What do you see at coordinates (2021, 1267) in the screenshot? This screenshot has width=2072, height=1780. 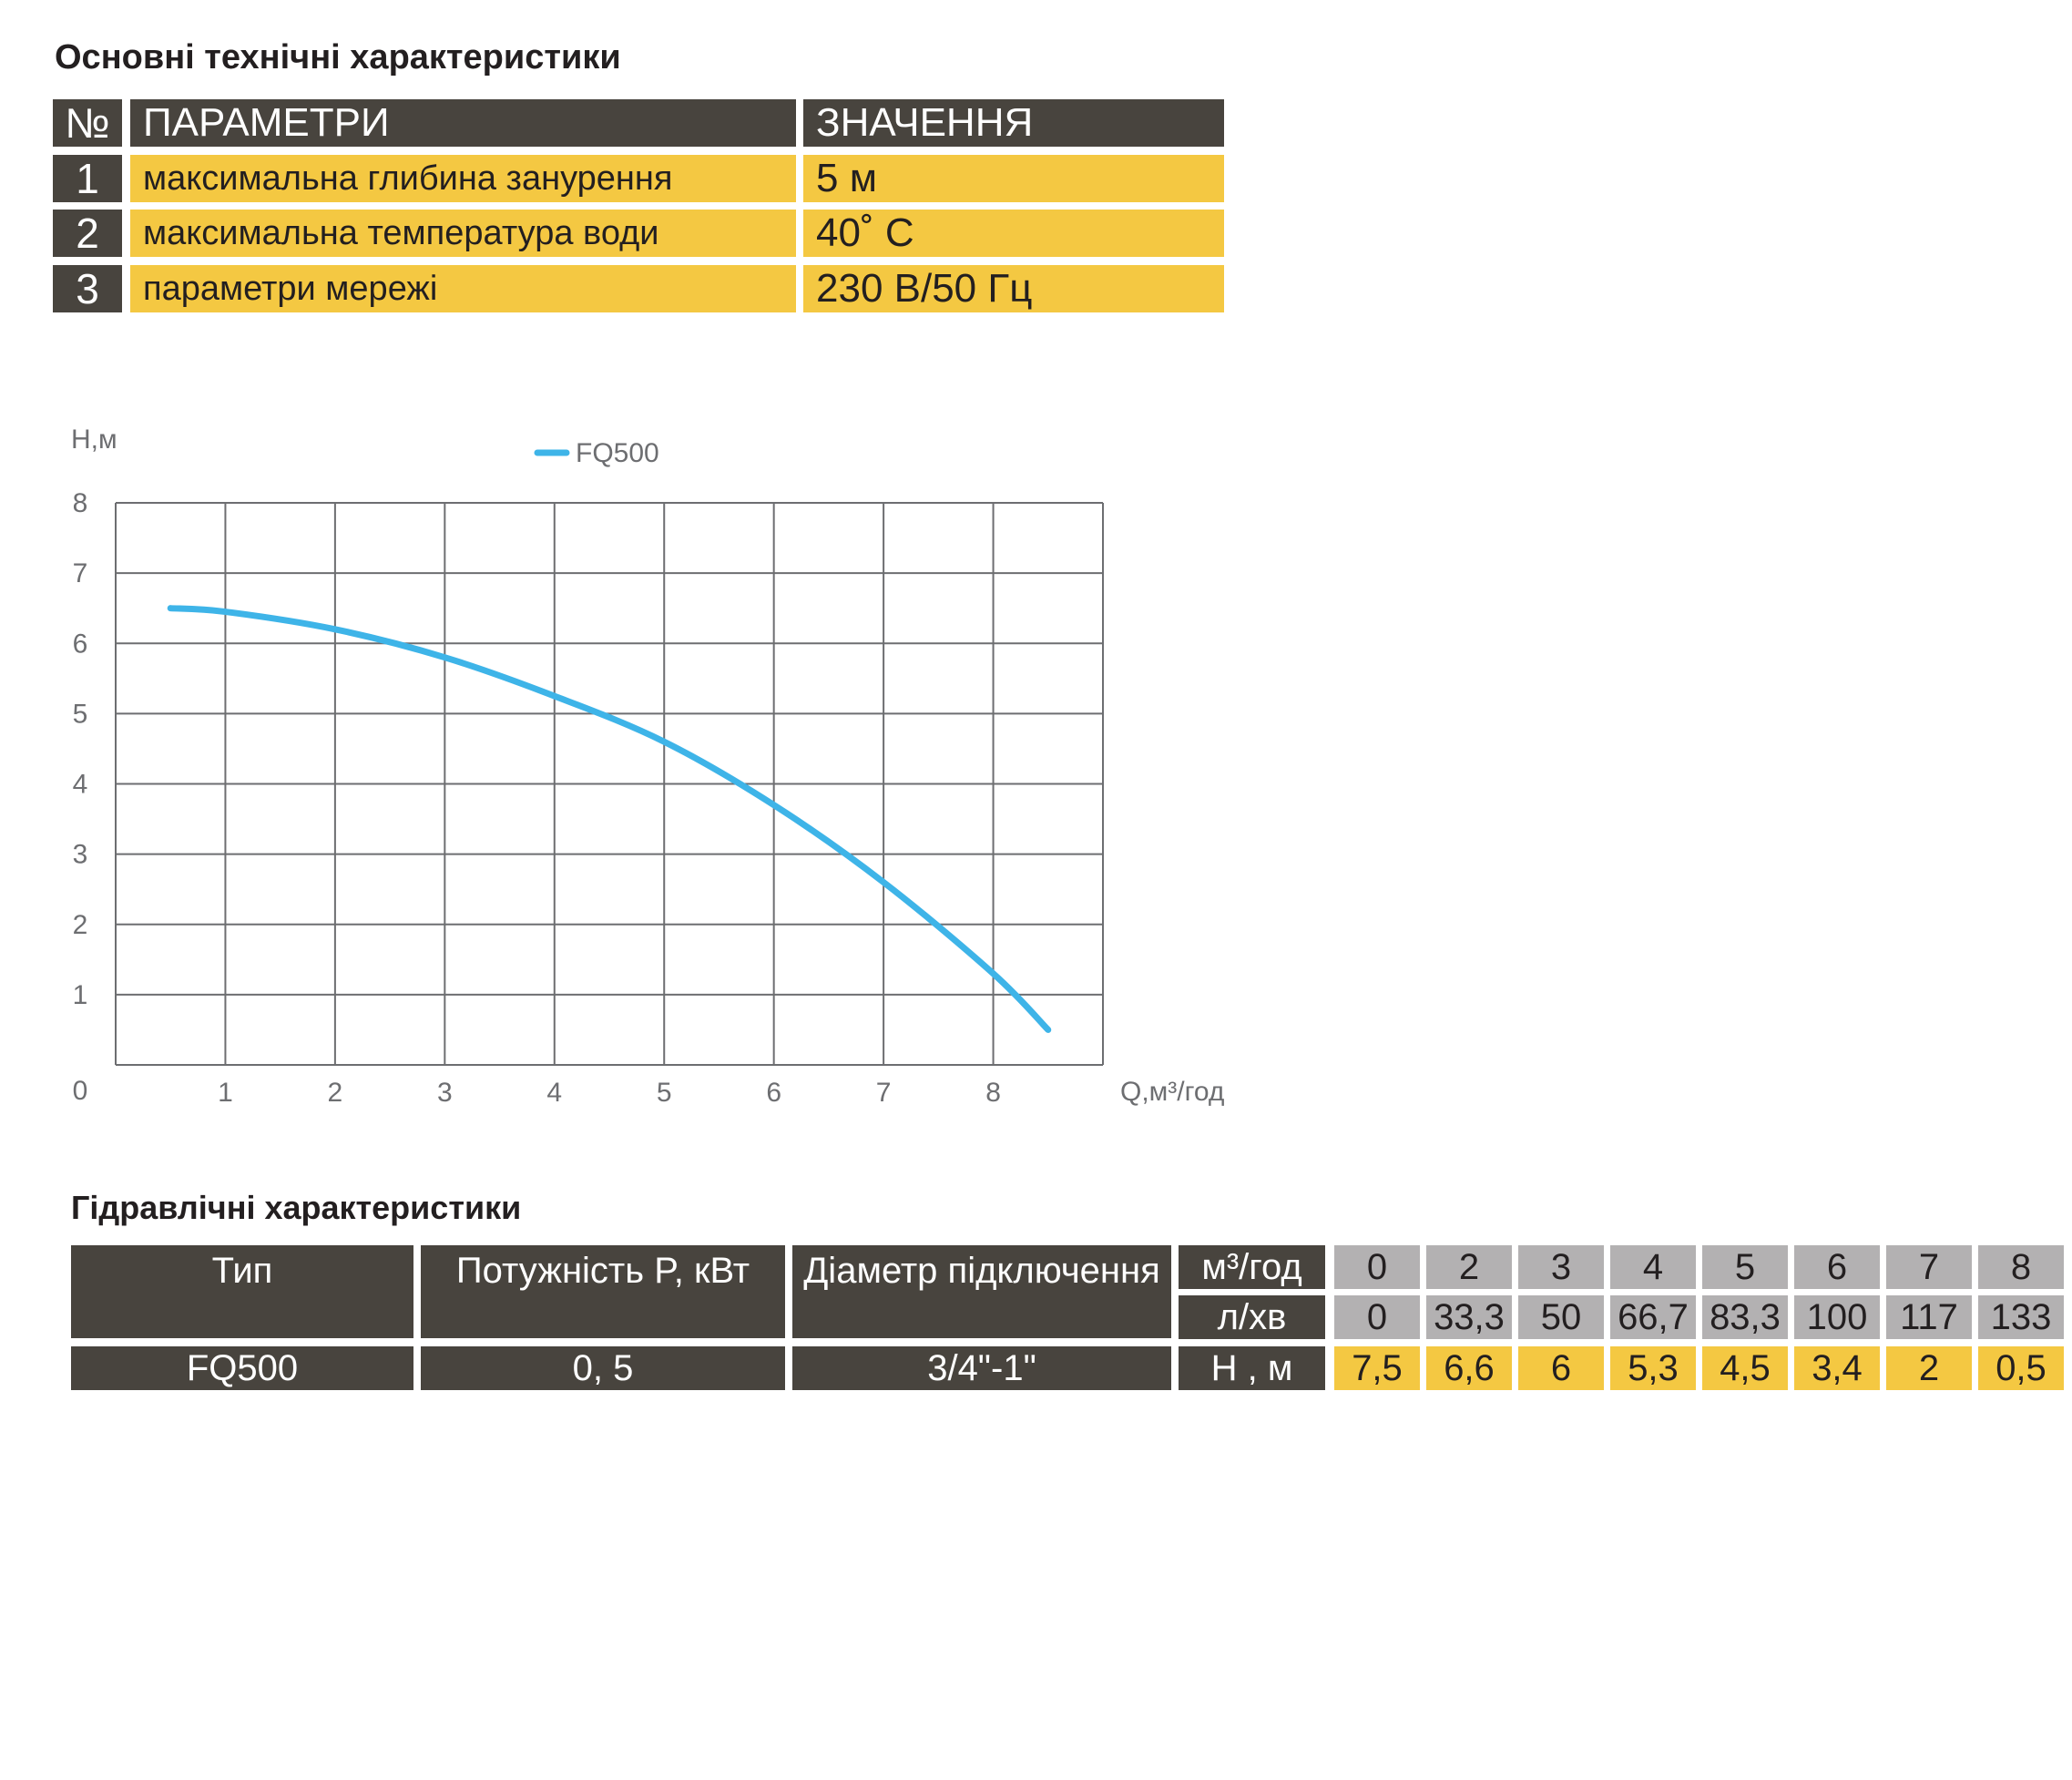 I see `hyd-flow-m3-cell: 8` at bounding box center [2021, 1267].